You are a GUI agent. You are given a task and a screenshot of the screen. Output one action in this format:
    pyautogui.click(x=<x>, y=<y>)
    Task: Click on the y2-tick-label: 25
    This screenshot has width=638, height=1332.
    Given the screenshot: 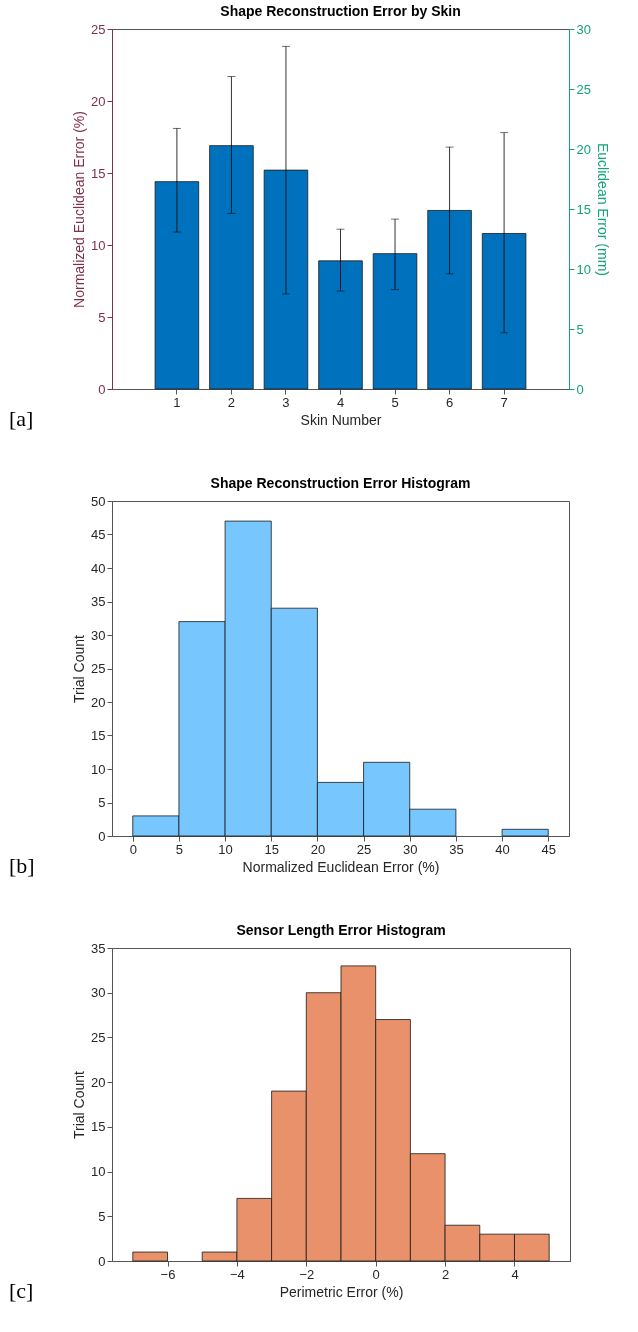 What is the action you would take?
    pyautogui.click(x=583, y=89)
    